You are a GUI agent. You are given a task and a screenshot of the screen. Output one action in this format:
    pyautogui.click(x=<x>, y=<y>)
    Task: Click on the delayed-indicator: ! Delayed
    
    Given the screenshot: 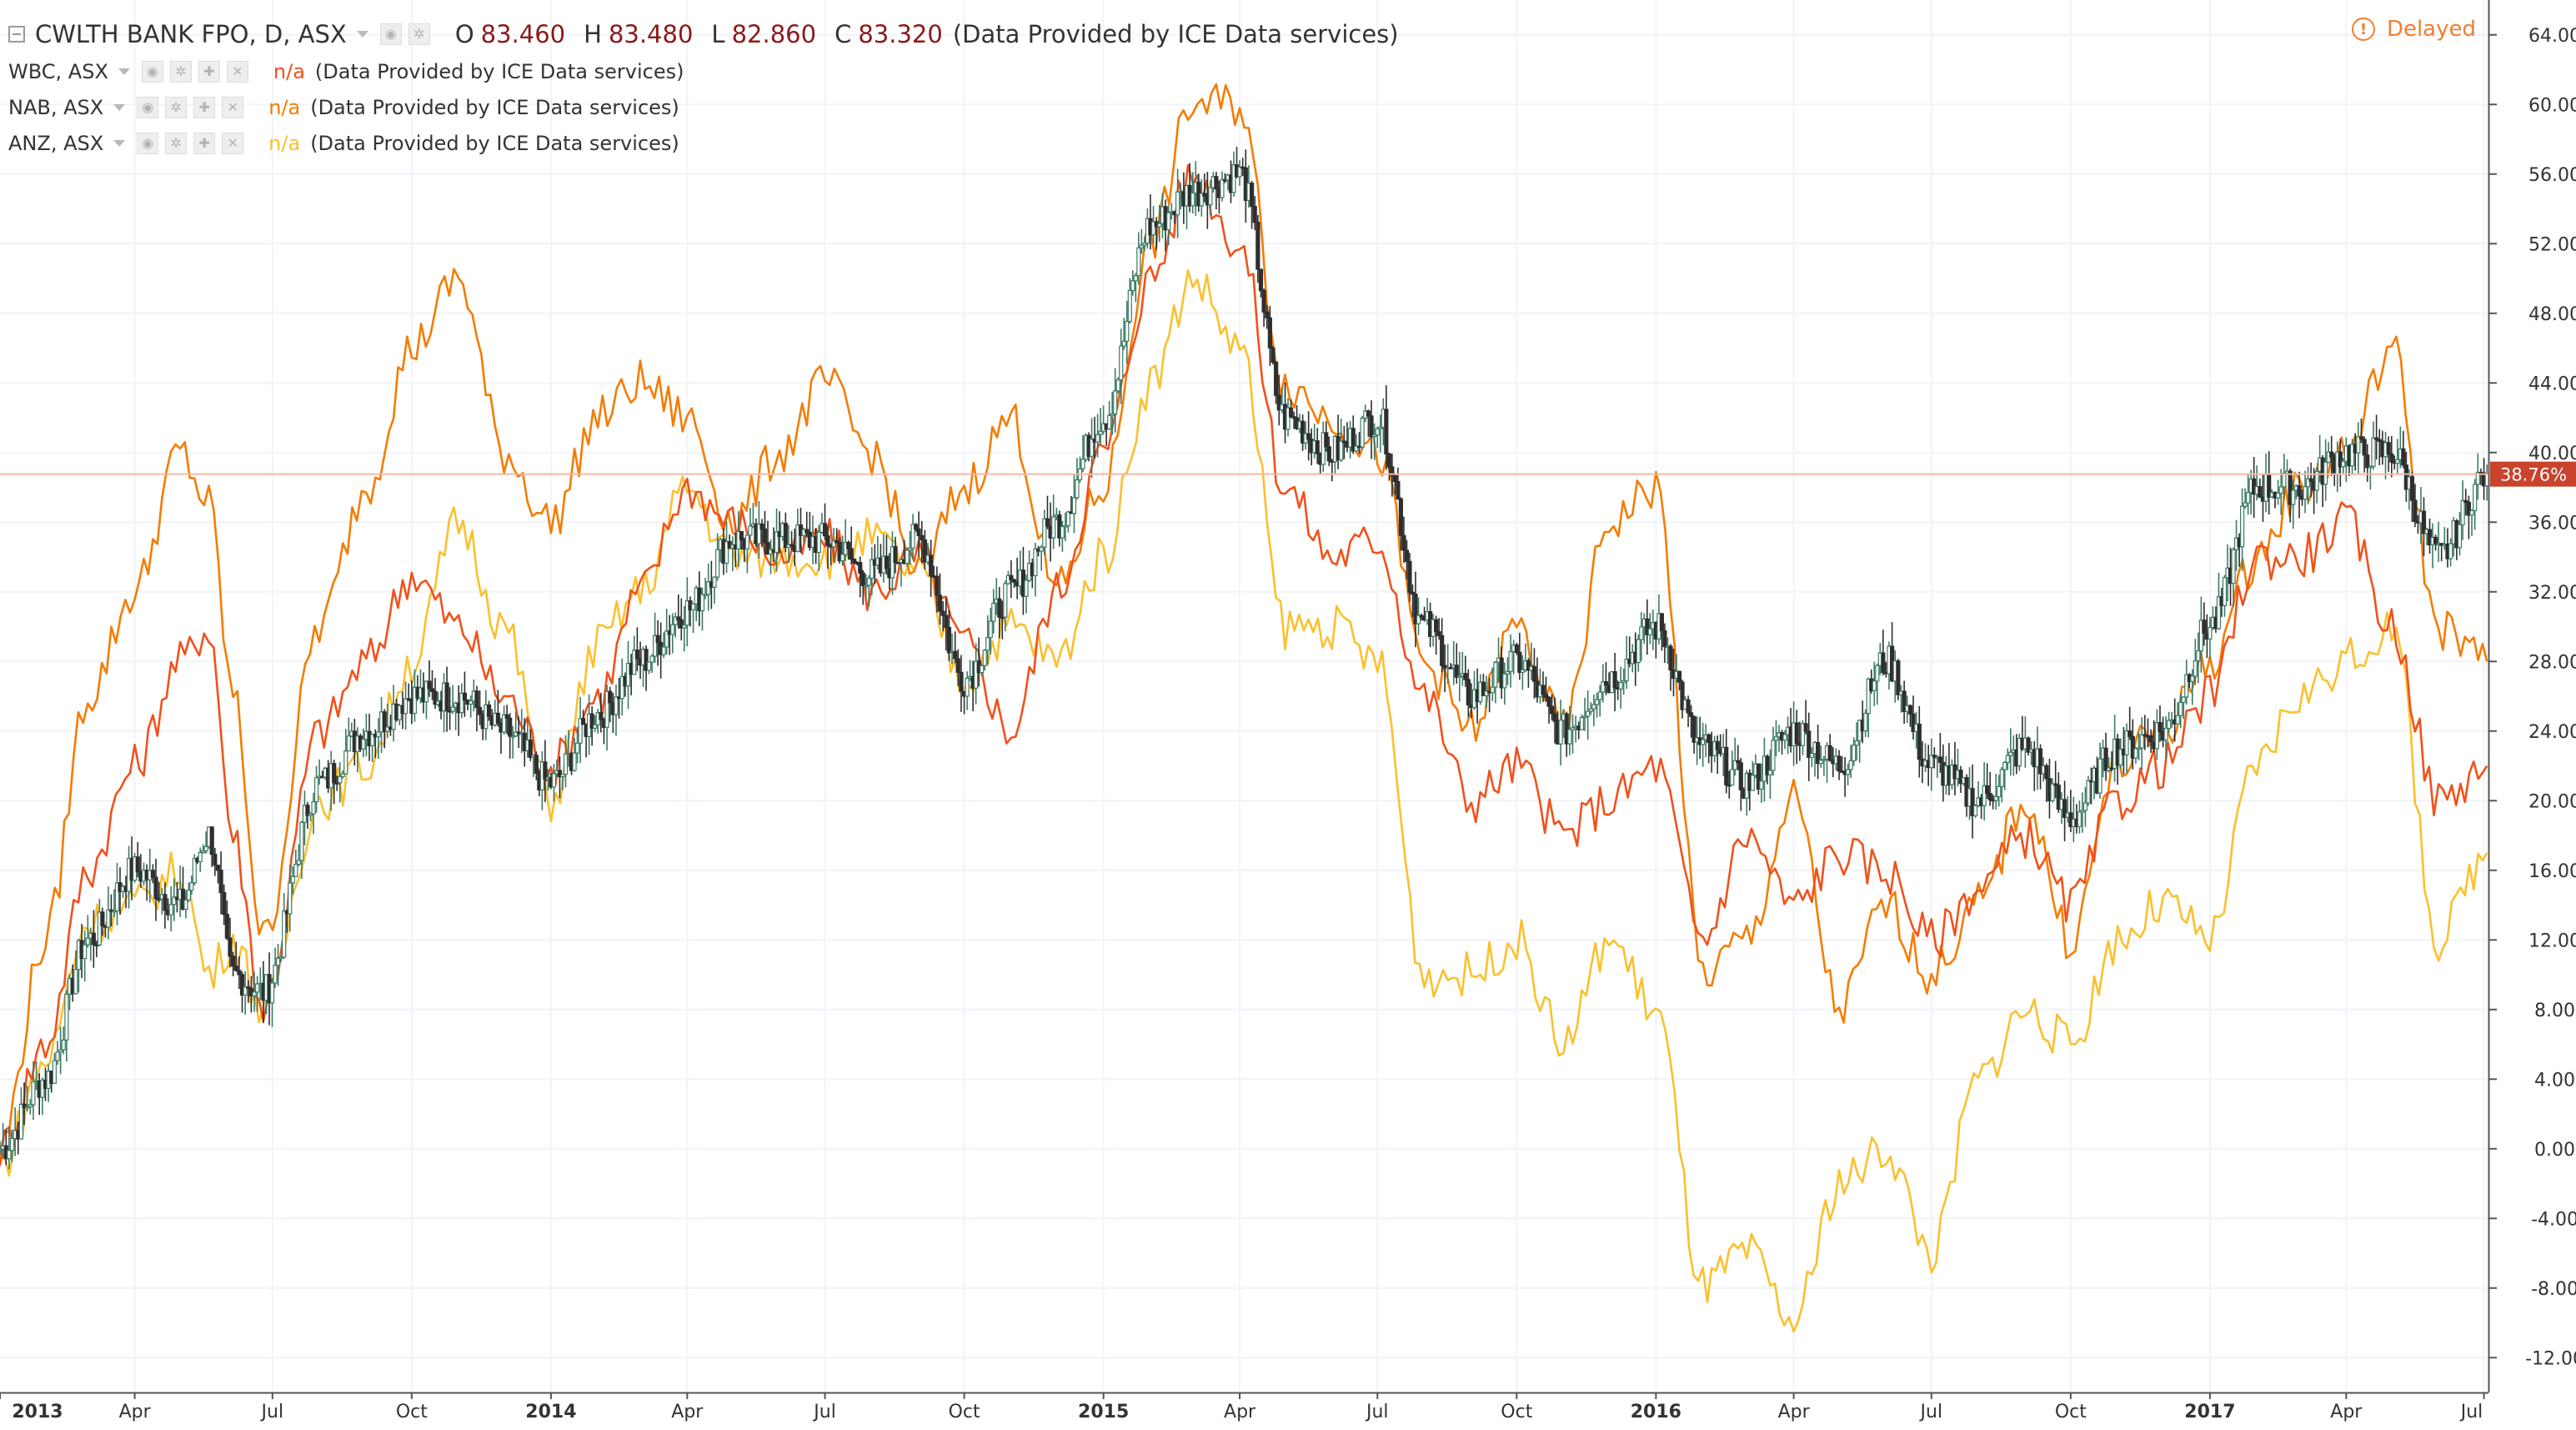 What is the action you would take?
    pyautogui.click(x=2413, y=30)
    